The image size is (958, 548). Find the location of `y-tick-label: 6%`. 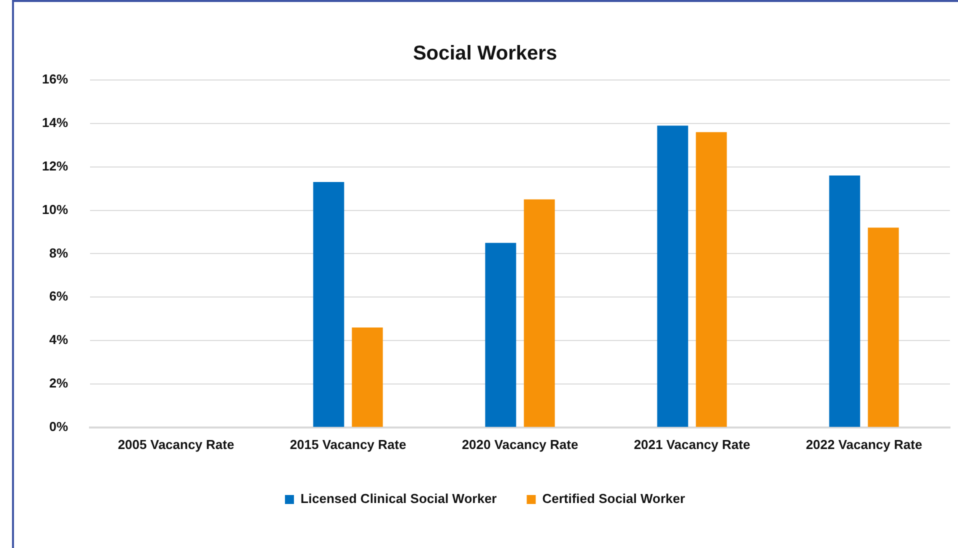

y-tick-label: 6% is located at coordinates (58, 296).